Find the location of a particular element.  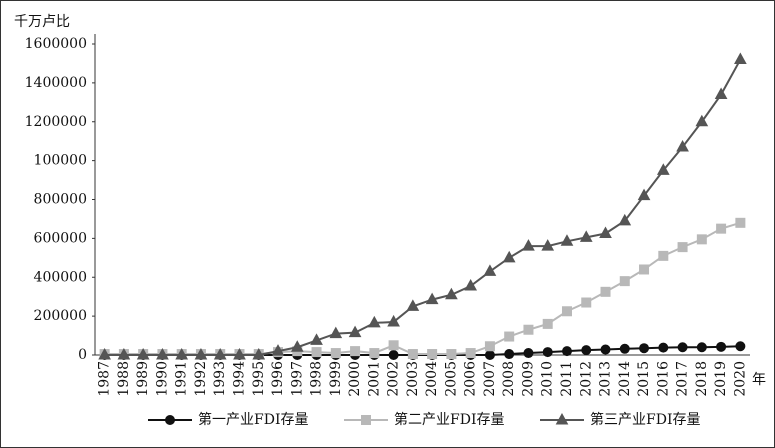

x-tick-label: 1999 is located at coordinates (336, 379).